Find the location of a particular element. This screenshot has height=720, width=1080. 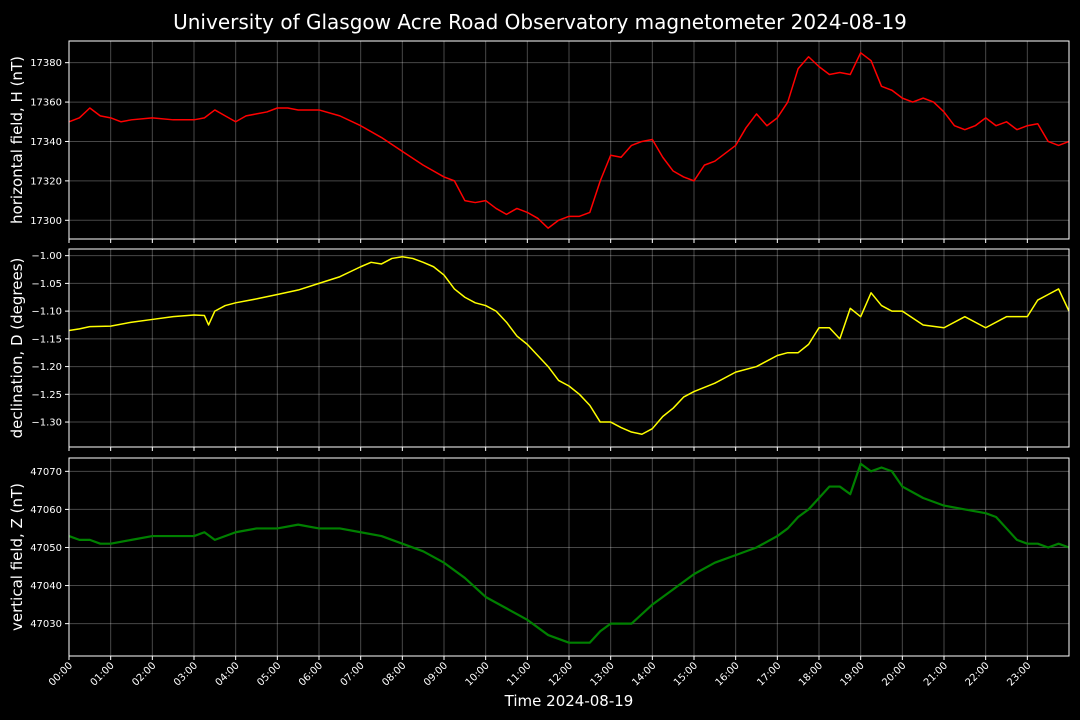

y-tick-label: −1.10 is located at coordinates (46, 312).